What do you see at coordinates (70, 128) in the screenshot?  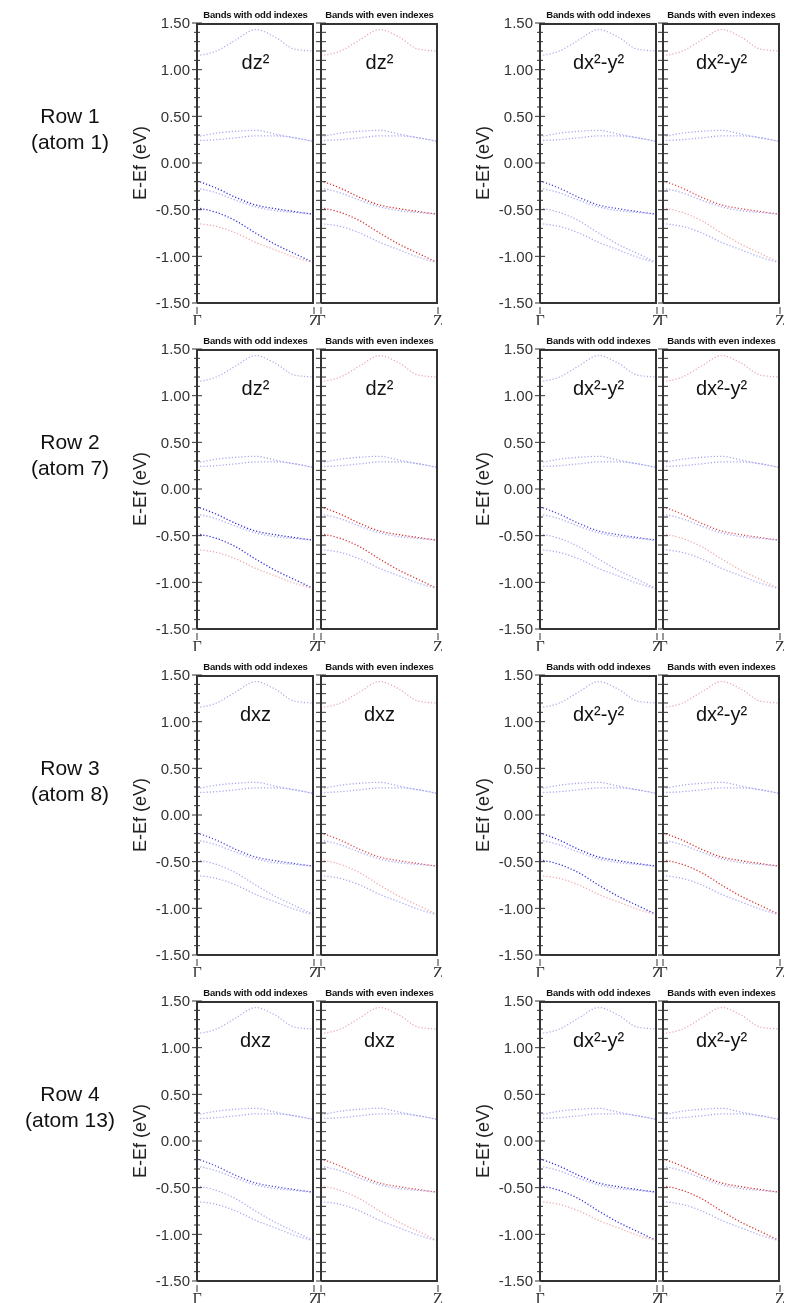 I see `text: Row 1 (atom 1)` at bounding box center [70, 128].